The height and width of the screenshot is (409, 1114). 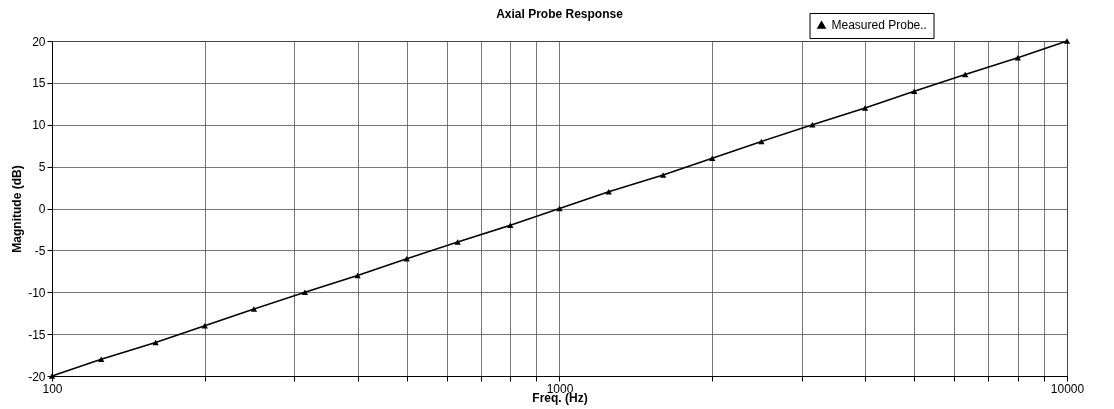 What do you see at coordinates (1067, 388) in the screenshot?
I see `x-tick-label: 10000` at bounding box center [1067, 388].